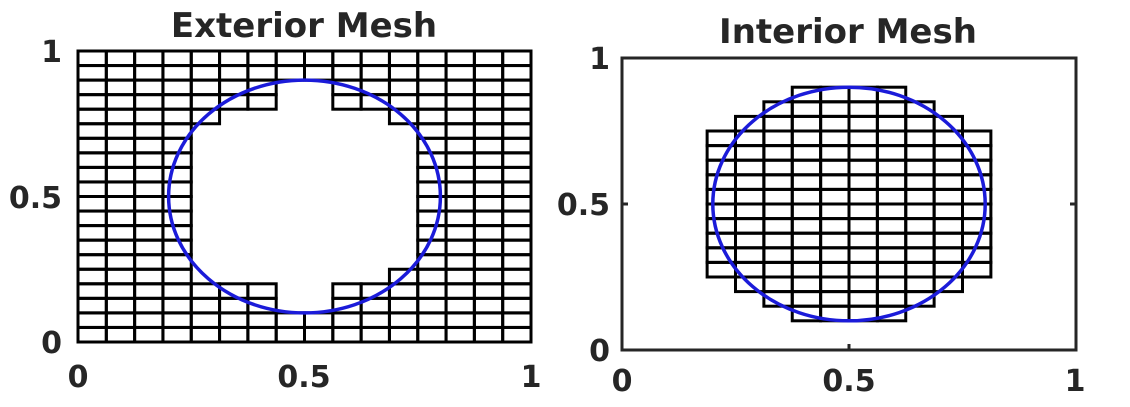  What do you see at coordinates (599, 59) in the screenshot?
I see `y-tick-label: 1` at bounding box center [599, 59].